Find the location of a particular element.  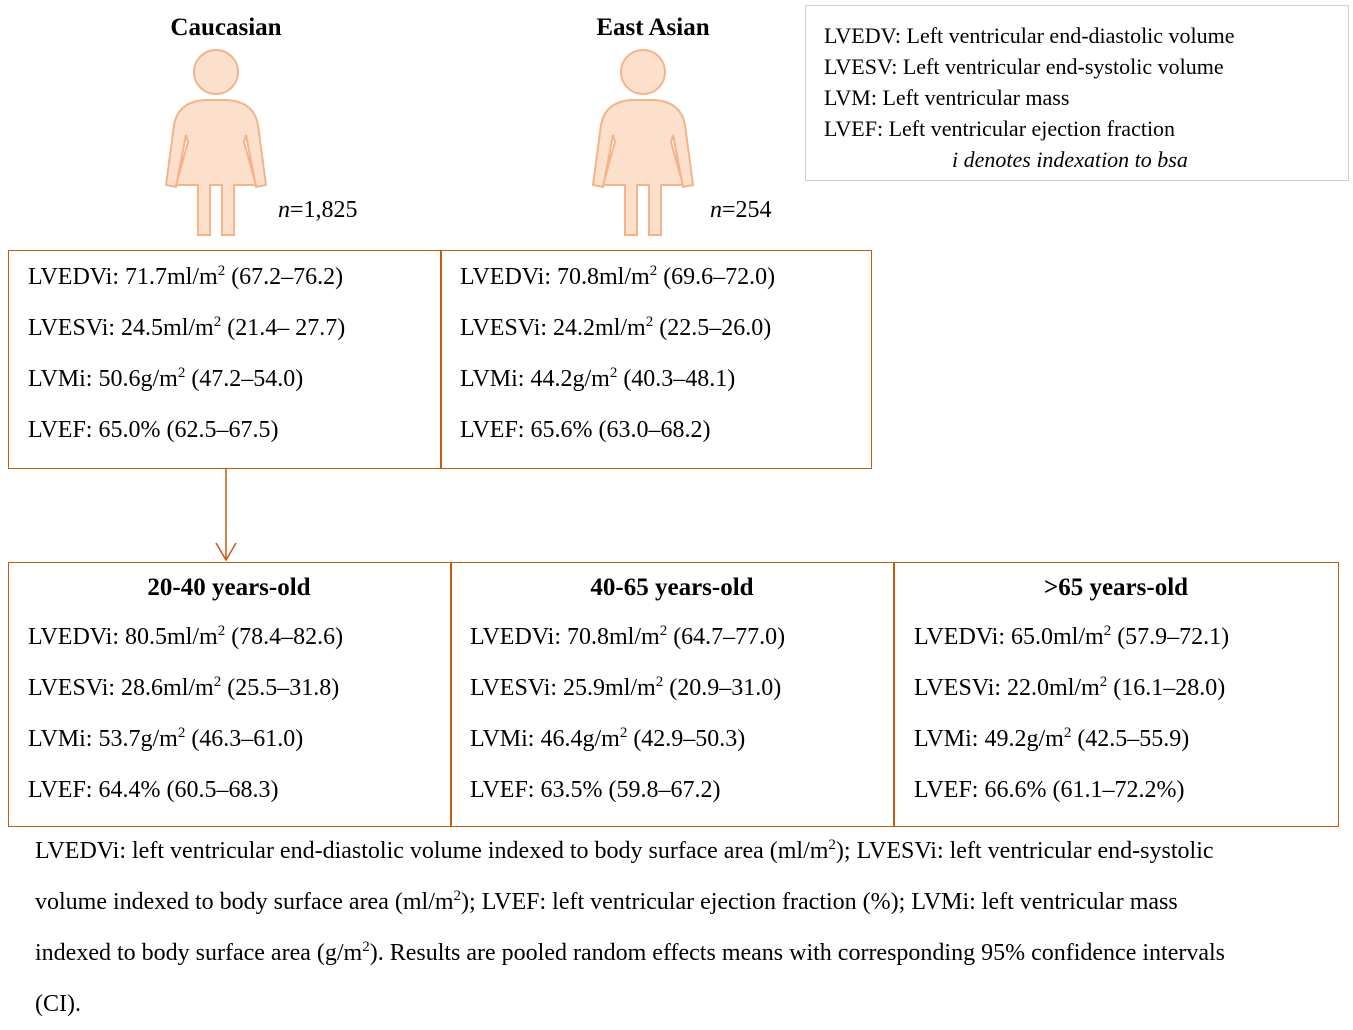

row-text: LVEF: 64.4% (60.5–68.3) is located at coordinates (153, 790).